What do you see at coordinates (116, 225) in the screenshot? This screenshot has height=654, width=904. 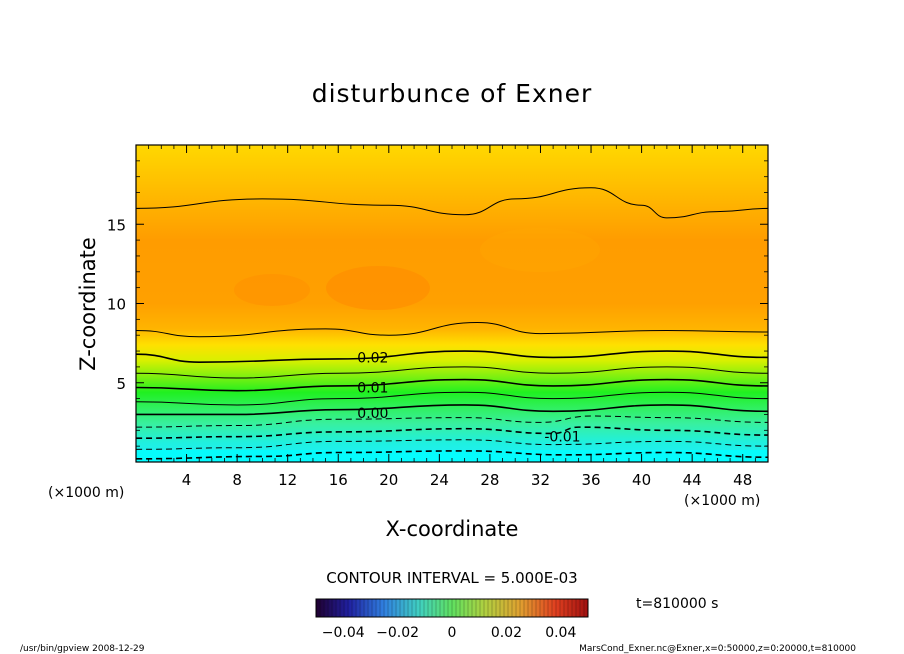 I see `y-tick-label: 15` at bounding box center [116, 225].